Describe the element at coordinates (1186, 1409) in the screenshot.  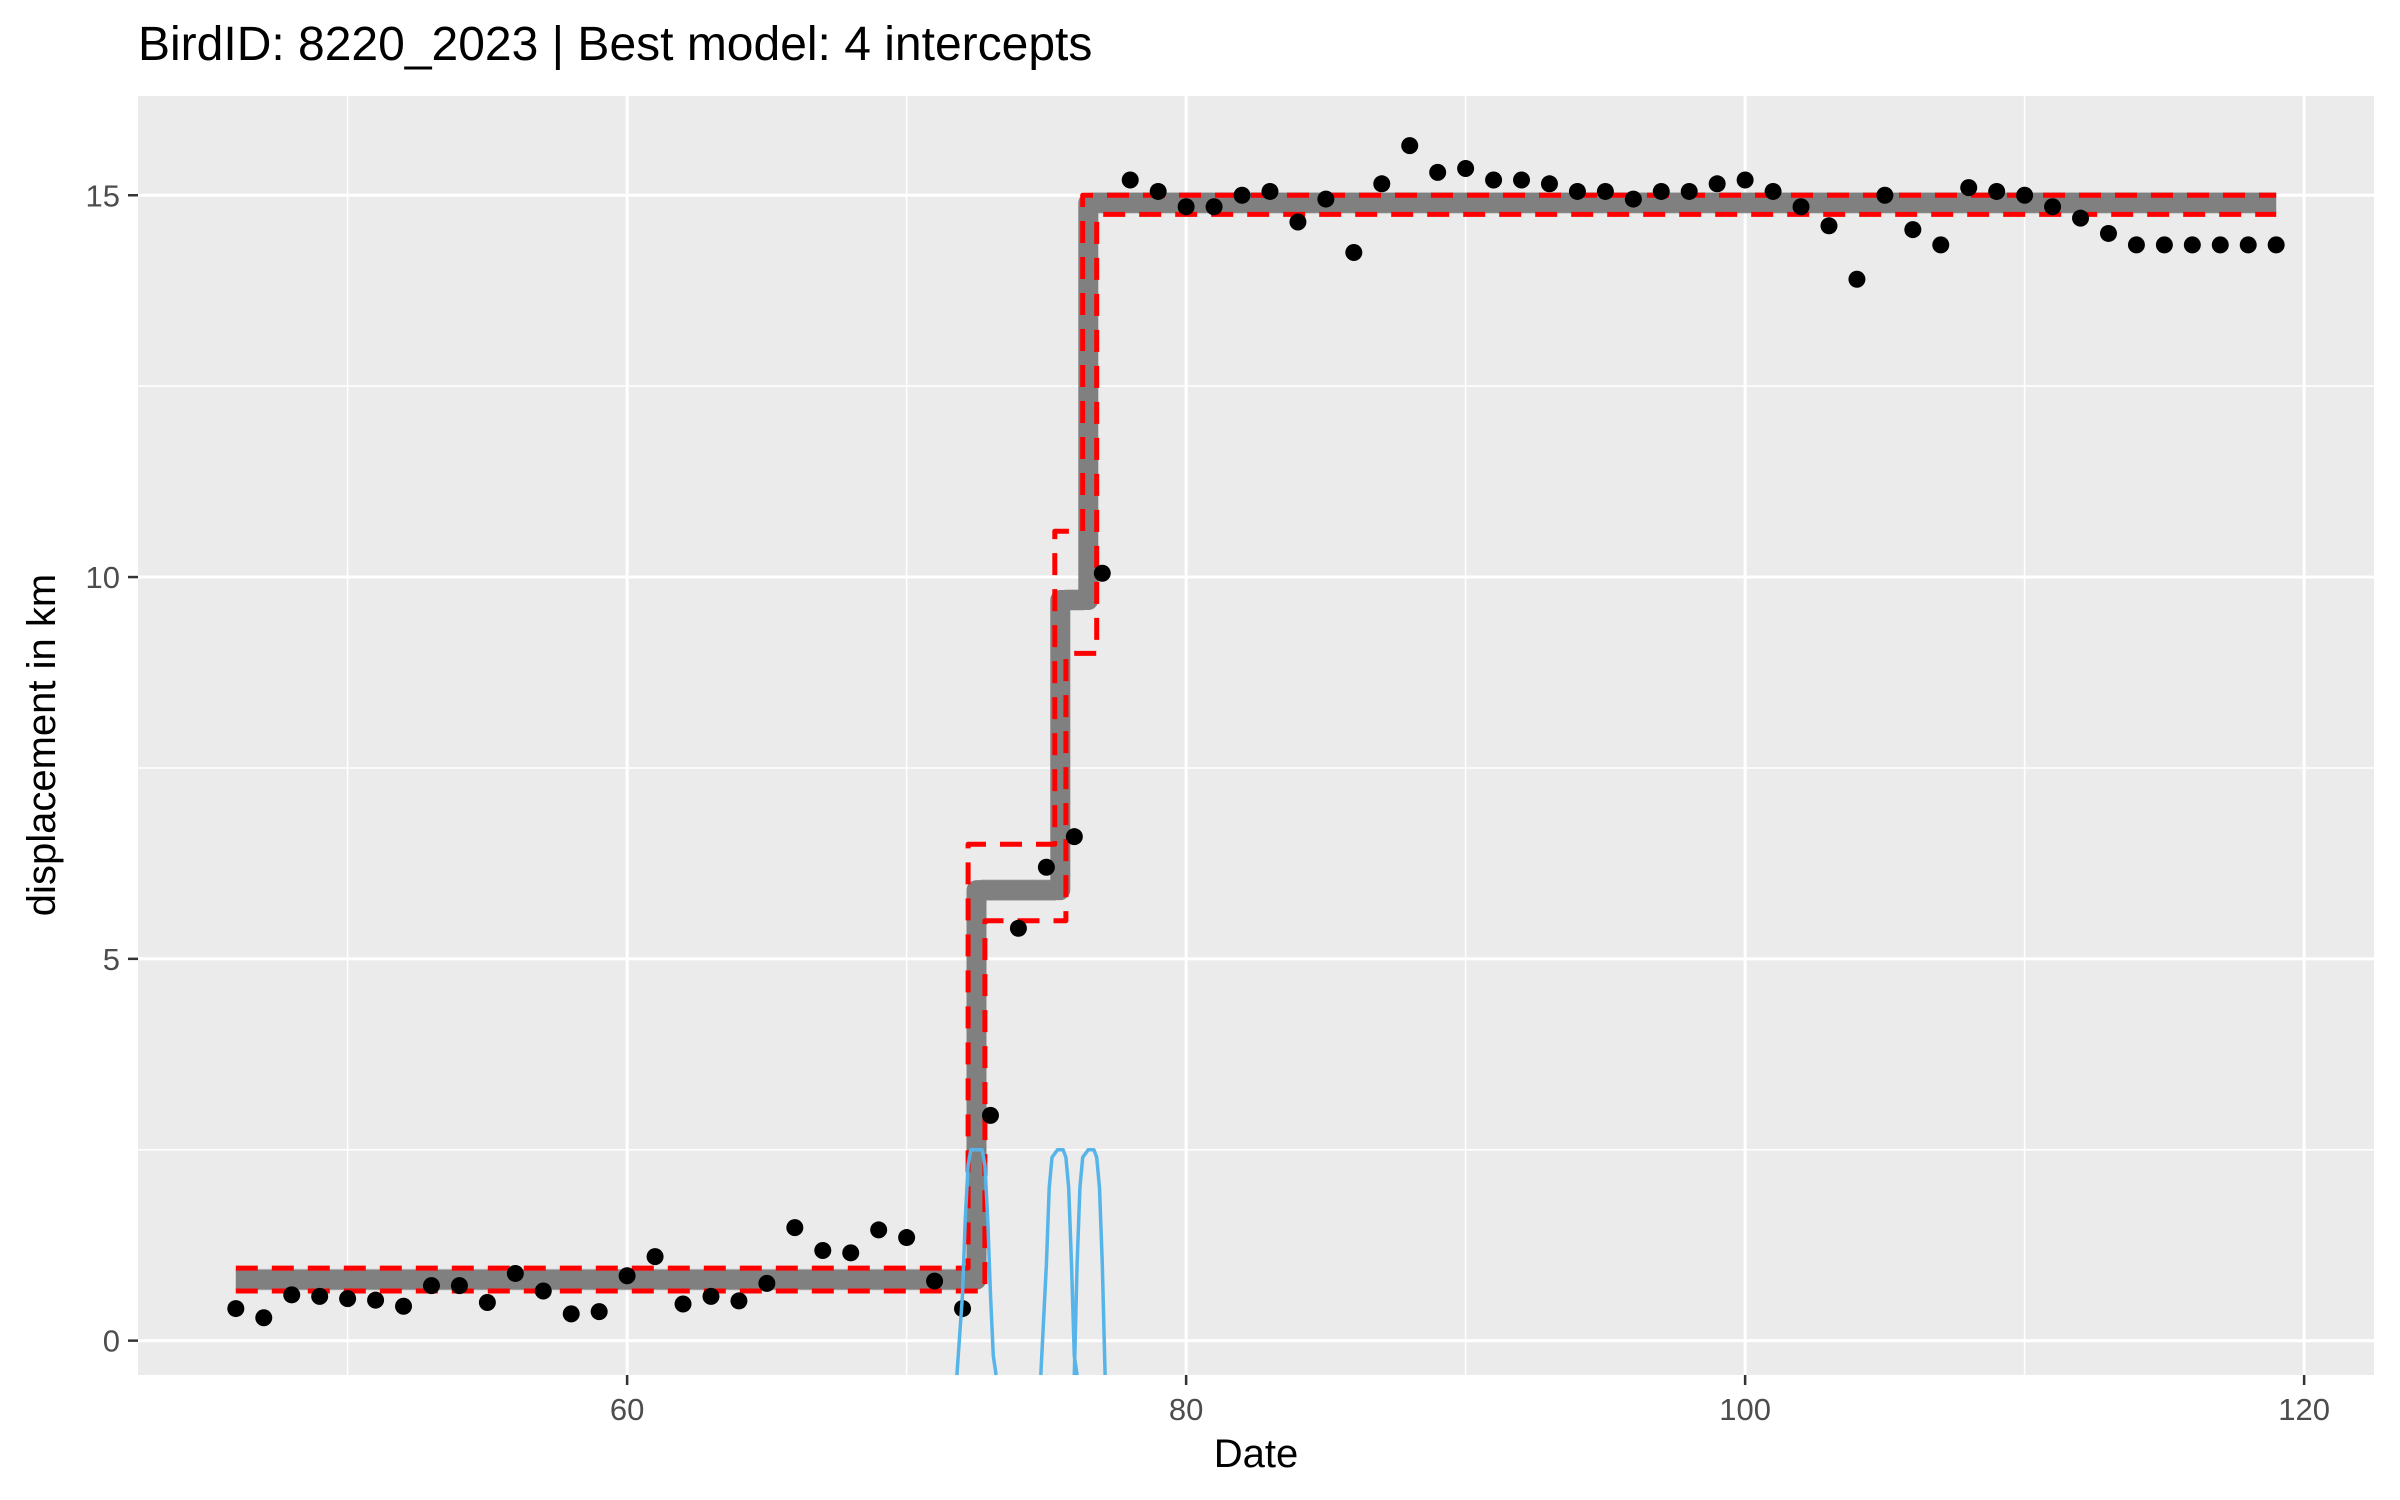
I see `x-tick-label: 80` at that location.